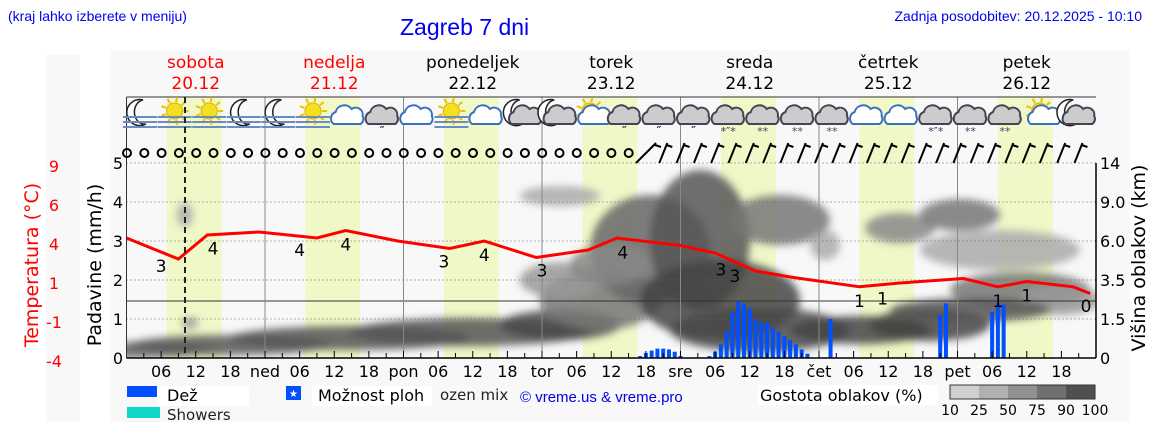  Describe the element at coordinates (1027, 63) in the screenshot. I see `day-name: petek` at that location.